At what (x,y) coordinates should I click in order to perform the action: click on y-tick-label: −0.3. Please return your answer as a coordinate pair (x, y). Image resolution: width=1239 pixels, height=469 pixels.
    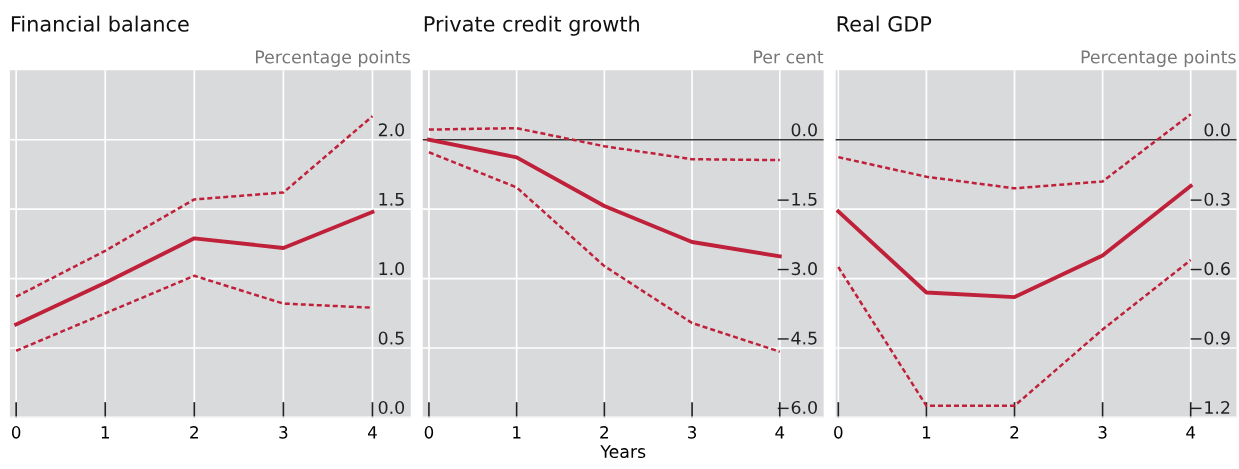
    Looking at the image, I should click on (1210, 199).